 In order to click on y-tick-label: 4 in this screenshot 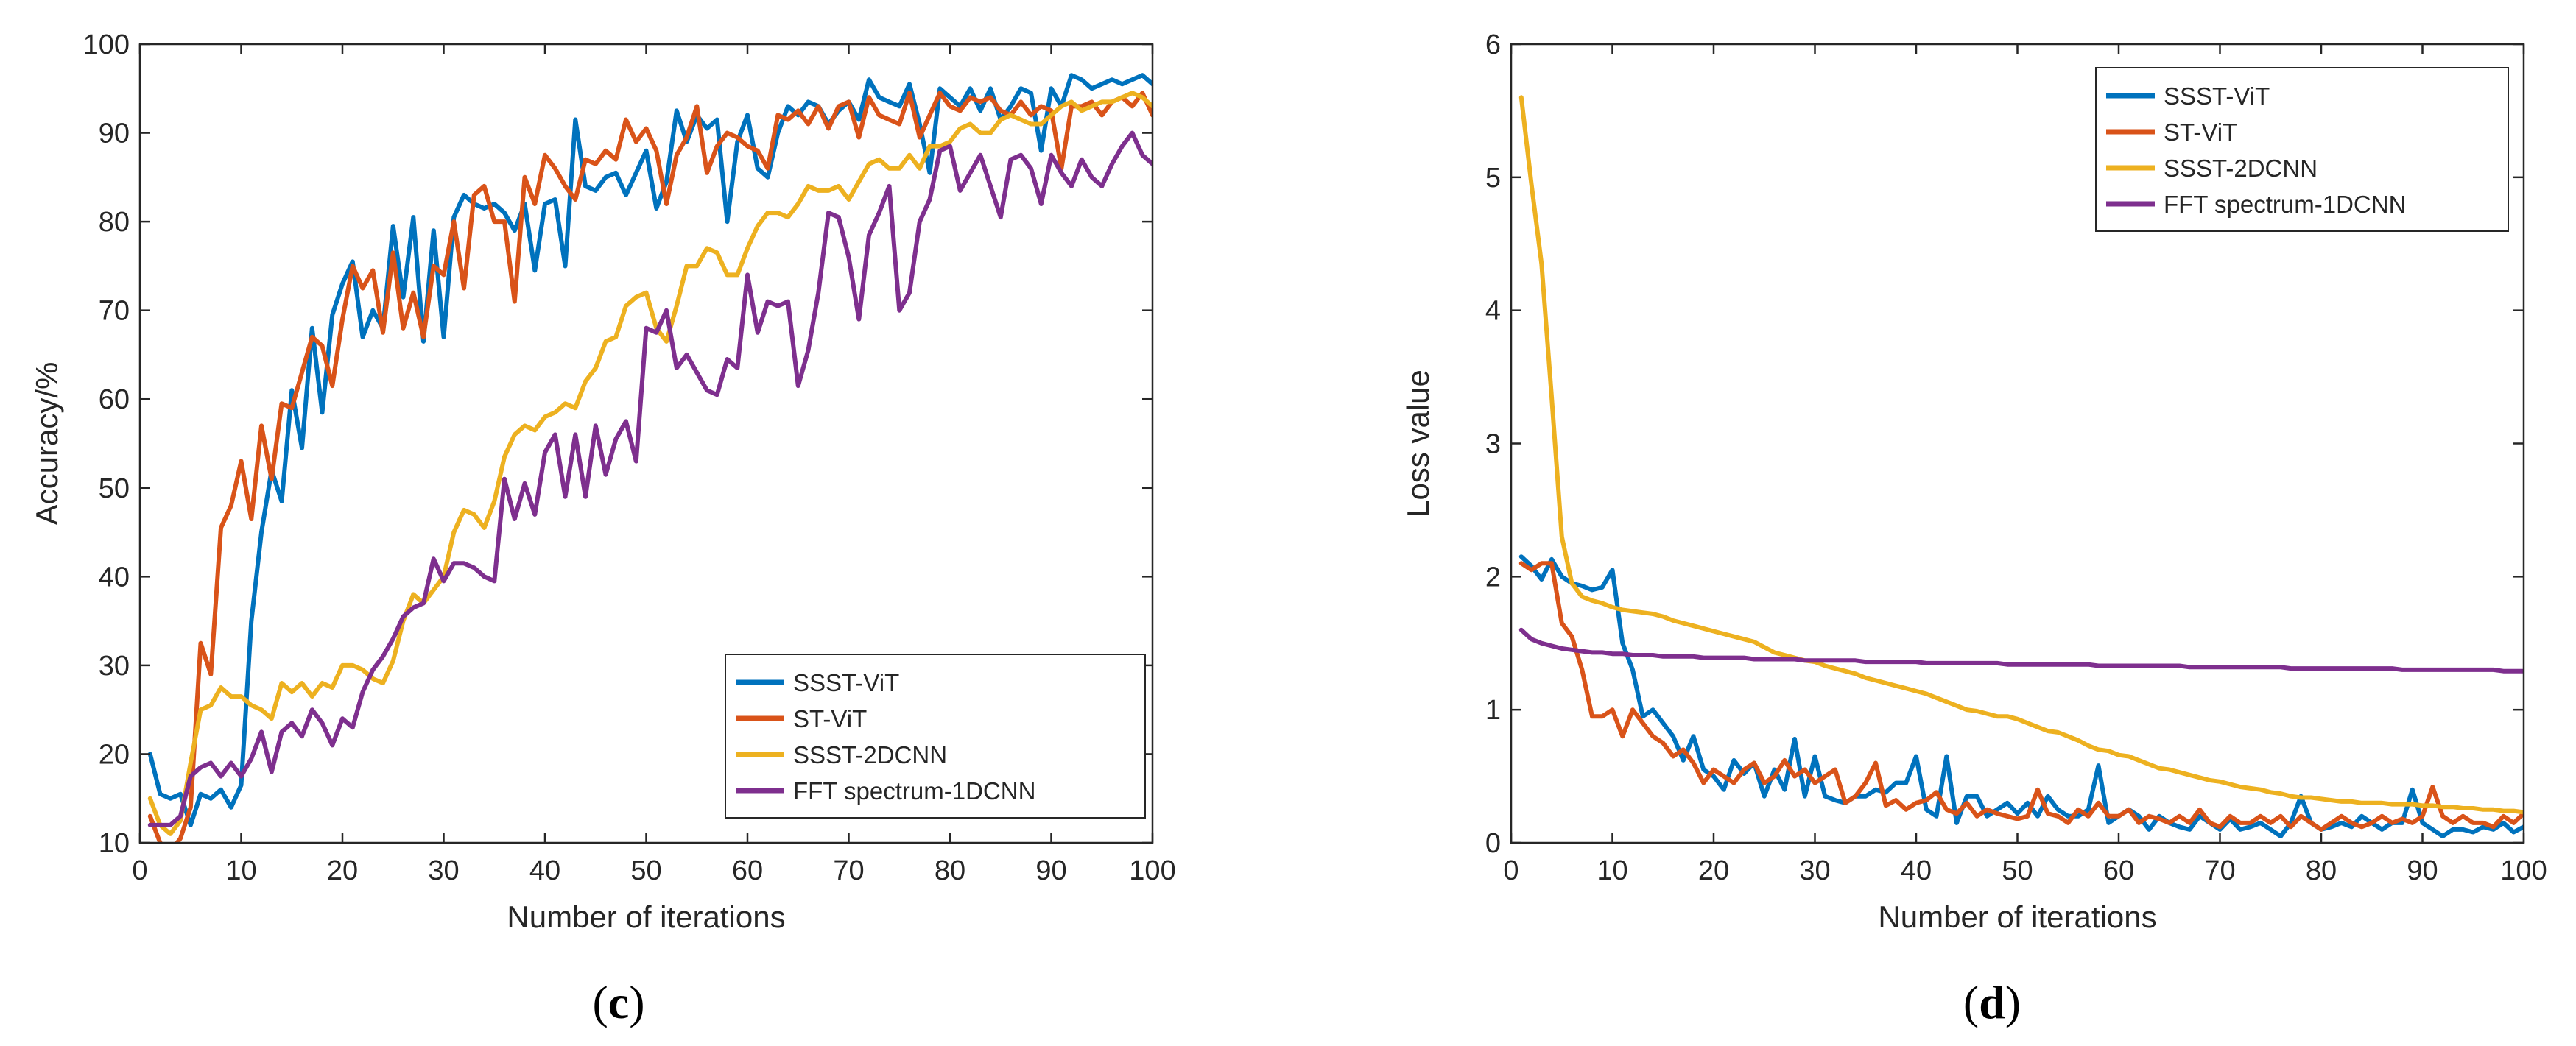, I will do `click(1493, 311)`.